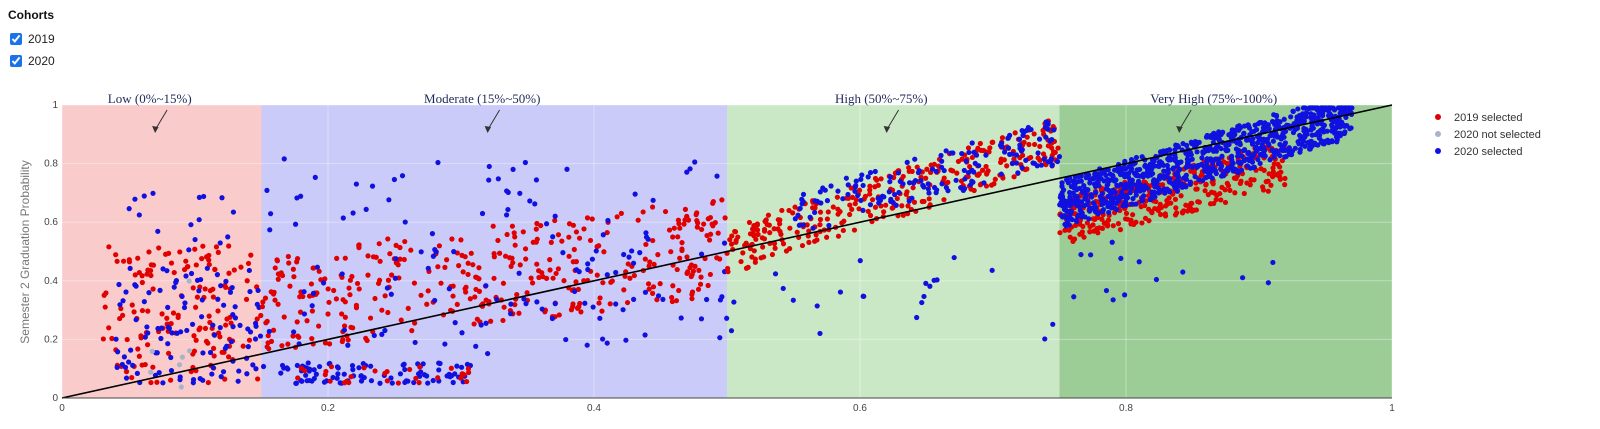 This screenshot has width=1600, height=429. What do you see at coordinates (31, 39) in the screenshot?
I see `cohort-option-2019: 2019` at bounding box center [31, 39].